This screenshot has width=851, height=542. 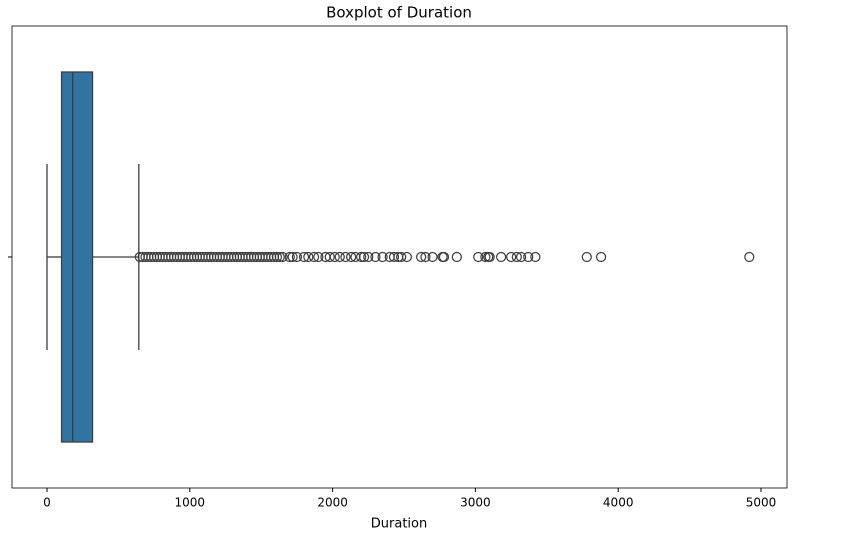 I want to click on x-tick-label: 4000, so click(x=618, y=503).